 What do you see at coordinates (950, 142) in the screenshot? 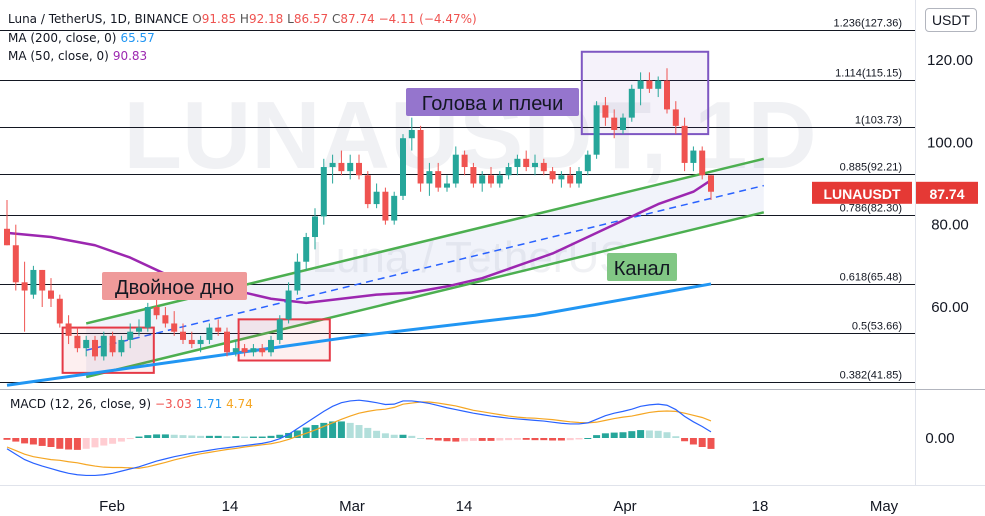
I see `price-tick-label: 100.00` at bounding box center [950, 142].